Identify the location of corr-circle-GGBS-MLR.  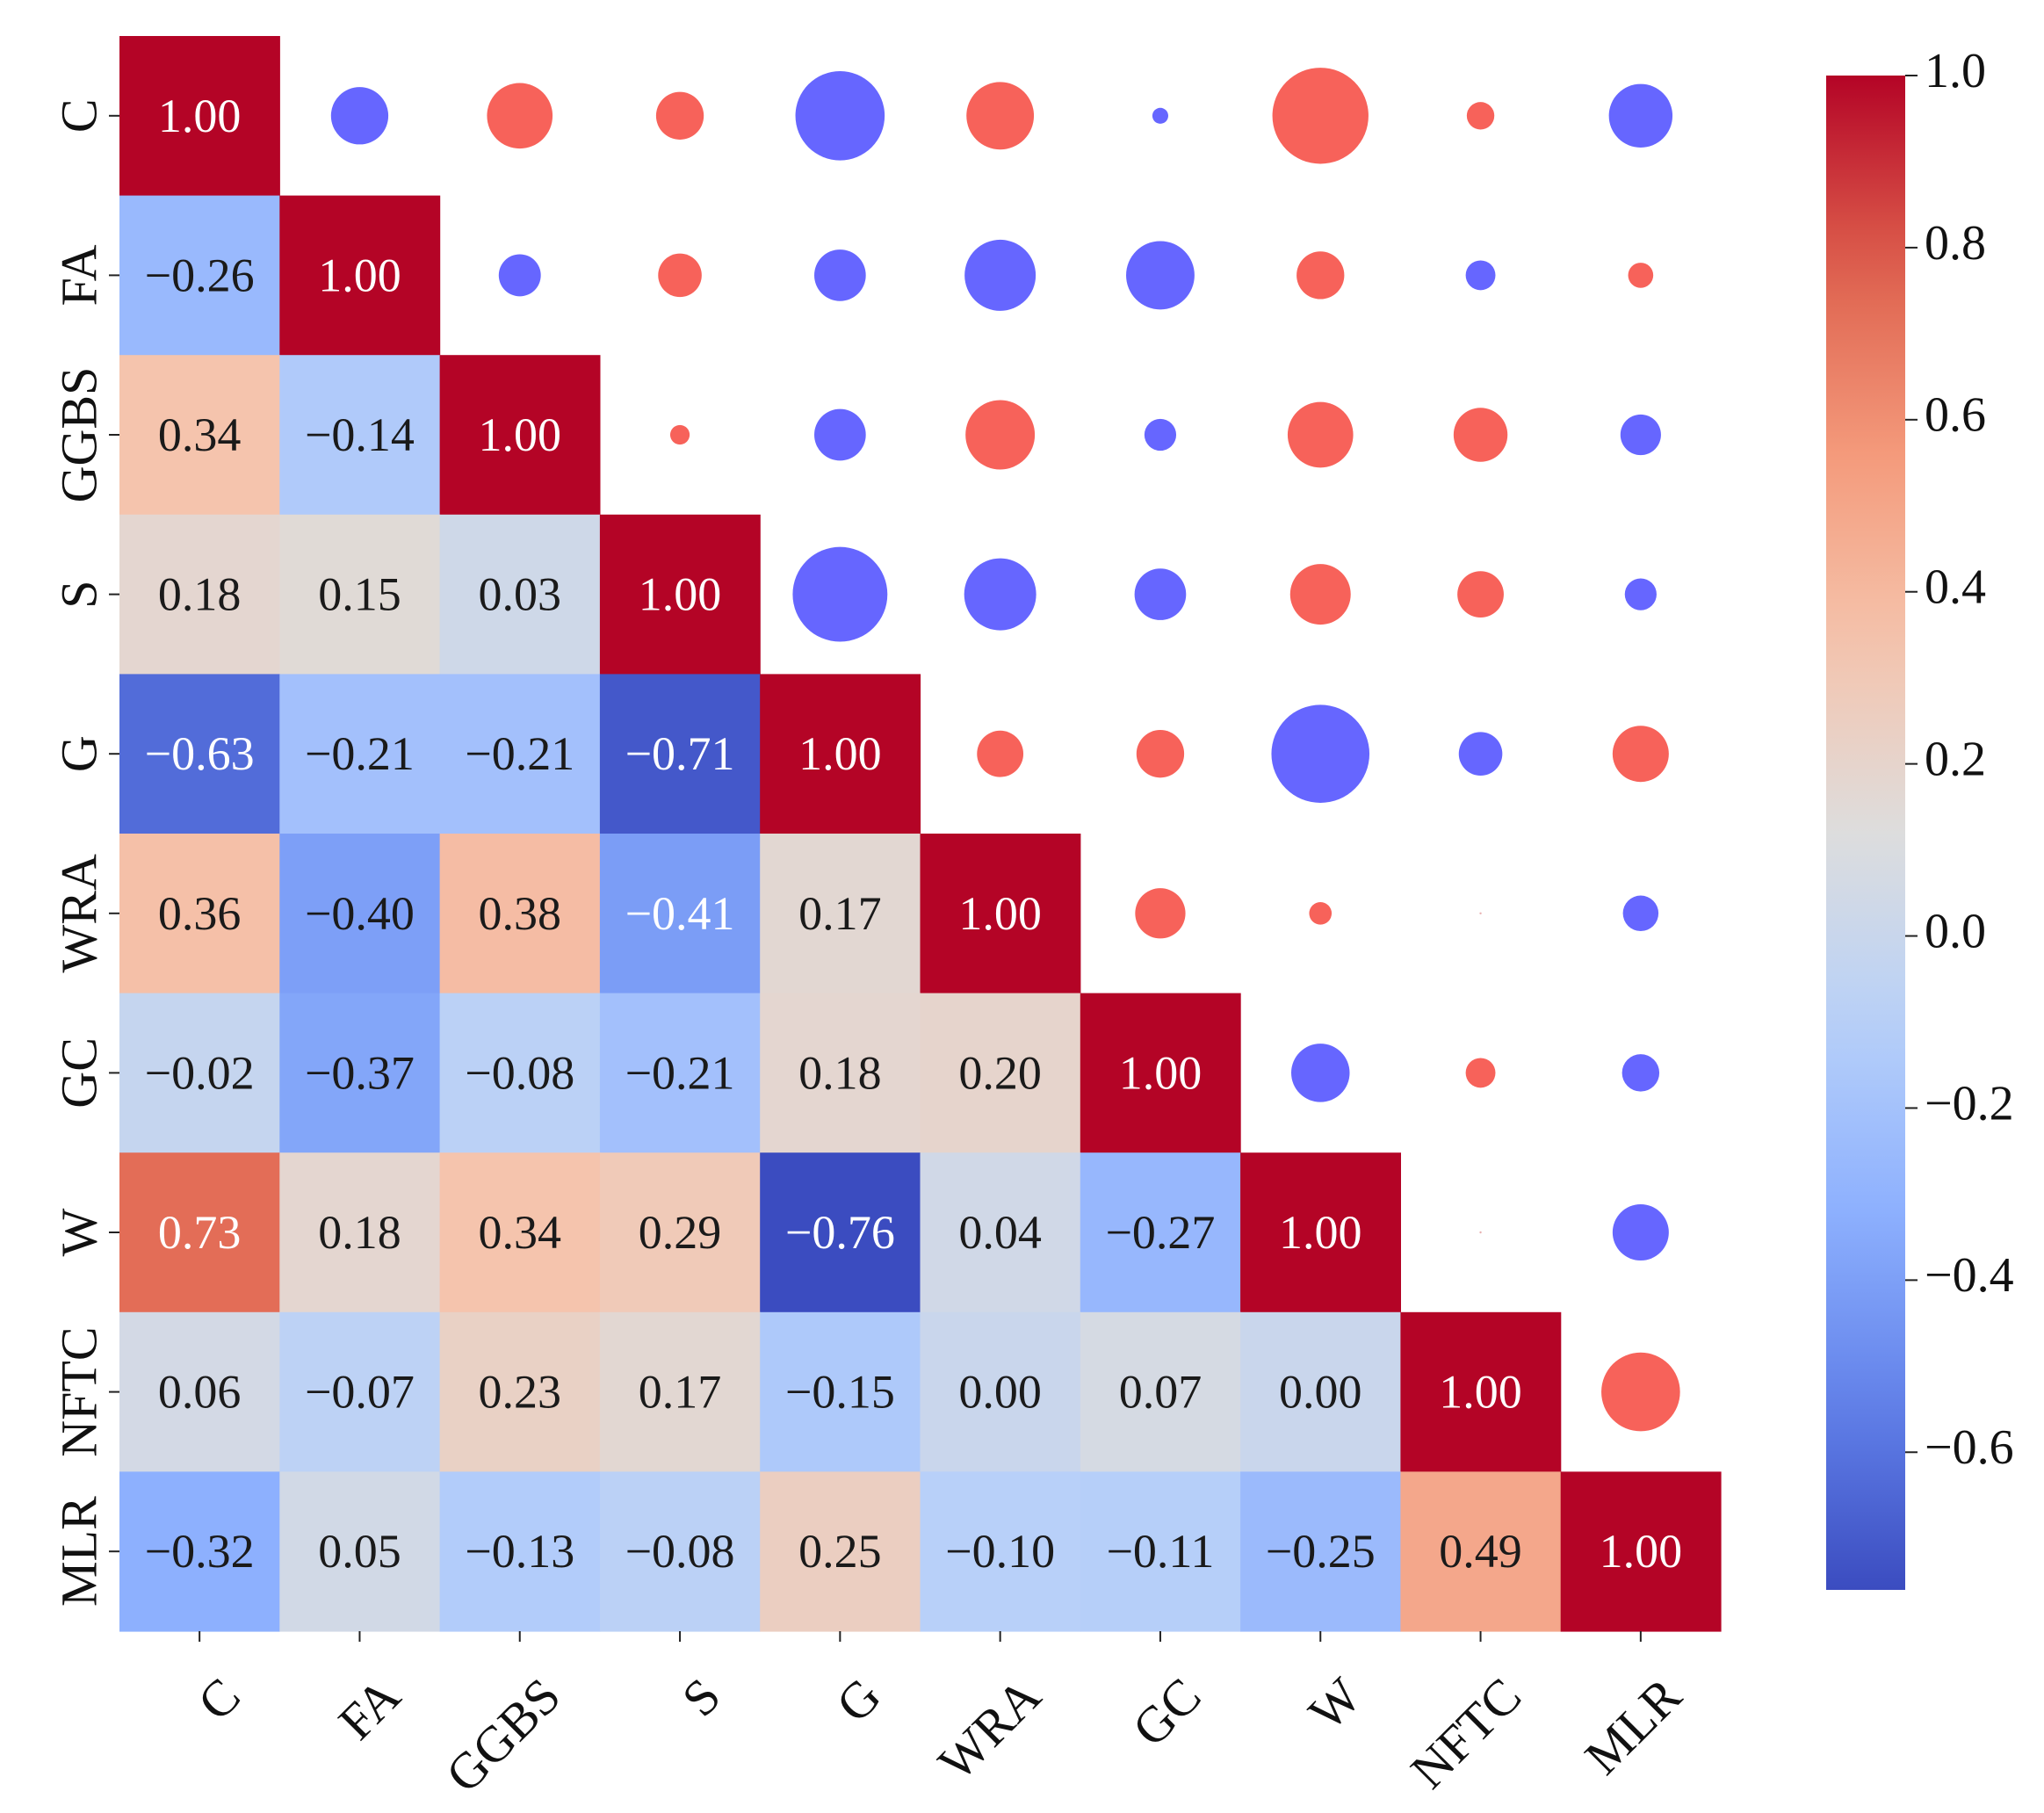
(1640, 435).